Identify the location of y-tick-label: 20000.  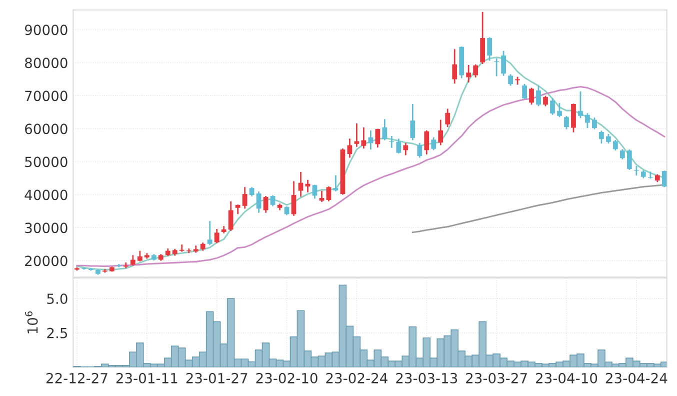
(46, 261).